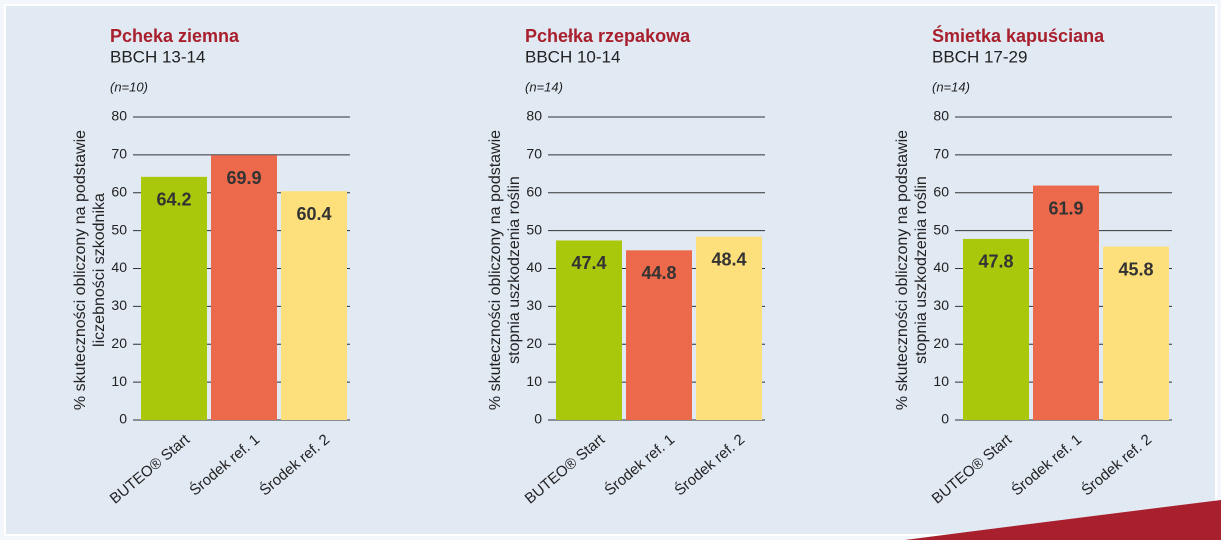 Image resolution: width=1221 pixels, height=540 pixels. Describe the element at coordinates (979, 56) in the screenshot. I see `chart-subtitle: BBCH 17-29` at that location.